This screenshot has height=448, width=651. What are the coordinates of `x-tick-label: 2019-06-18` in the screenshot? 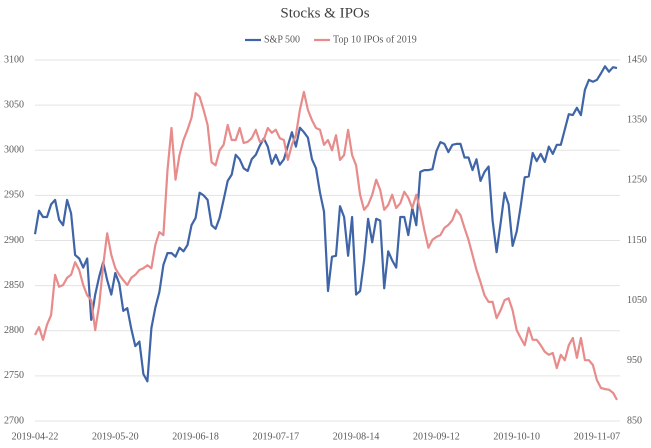 It's located at (195, 436).